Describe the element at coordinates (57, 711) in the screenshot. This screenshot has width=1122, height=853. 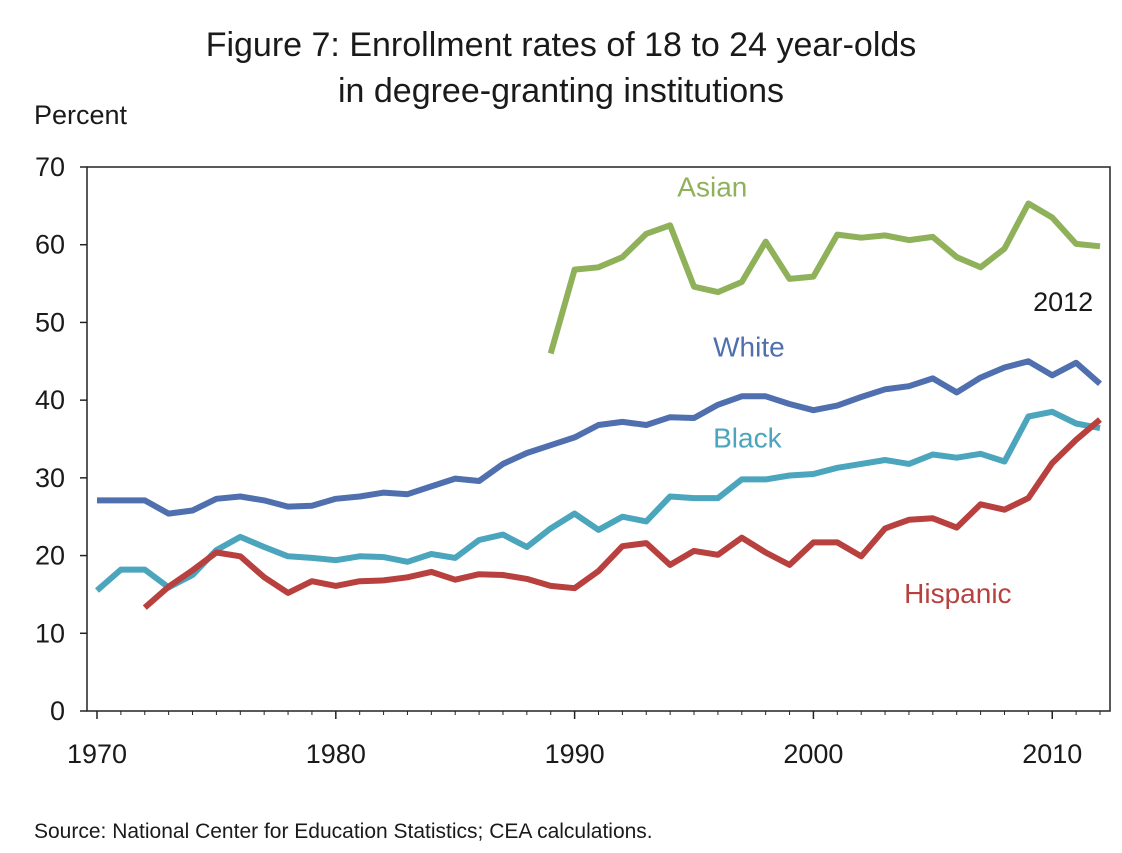
I see `y-tick-label: 0` at that location.